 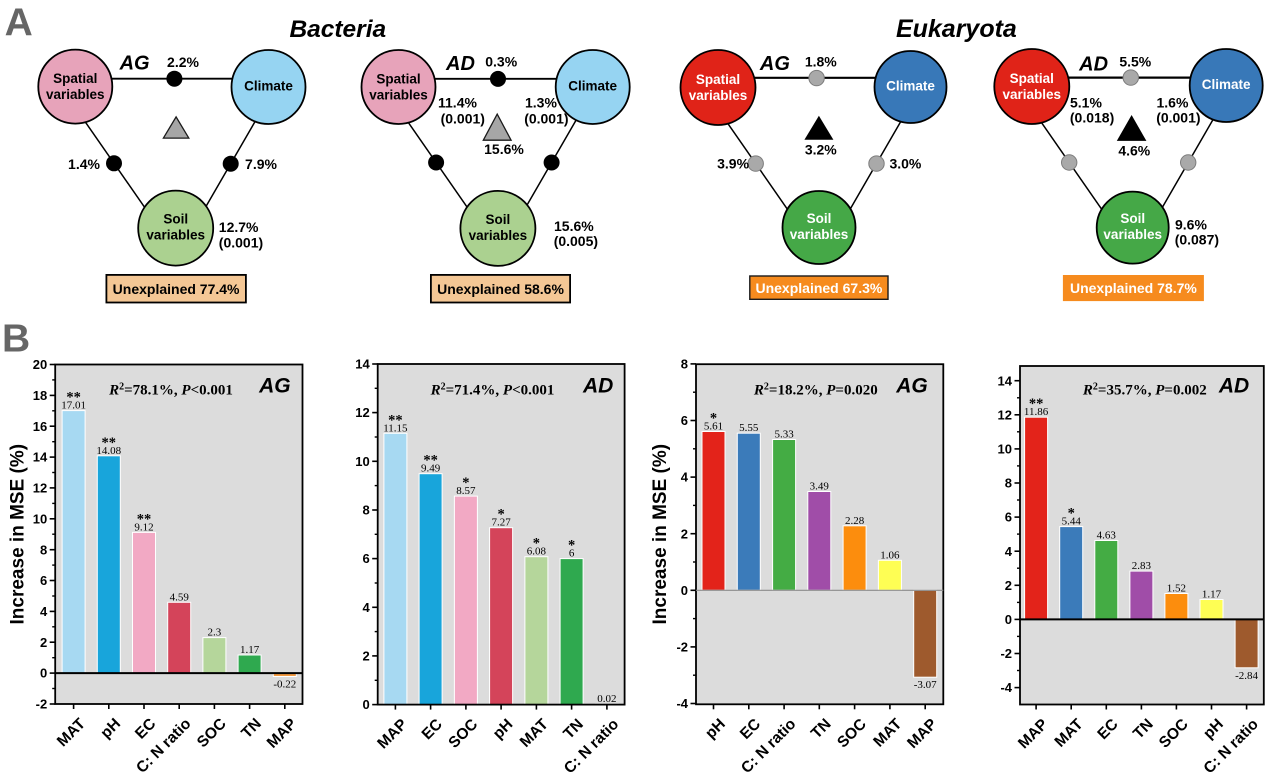 What do you see at coordinates (1135, 62) in the screenshot?
I see `svg-text: 5.5%` at bounding box center [1135, 62].